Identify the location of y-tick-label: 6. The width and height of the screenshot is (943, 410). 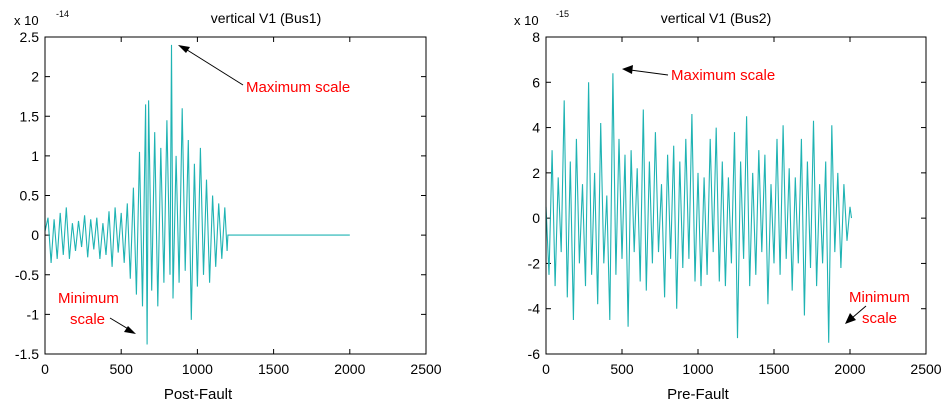
(536, 82).